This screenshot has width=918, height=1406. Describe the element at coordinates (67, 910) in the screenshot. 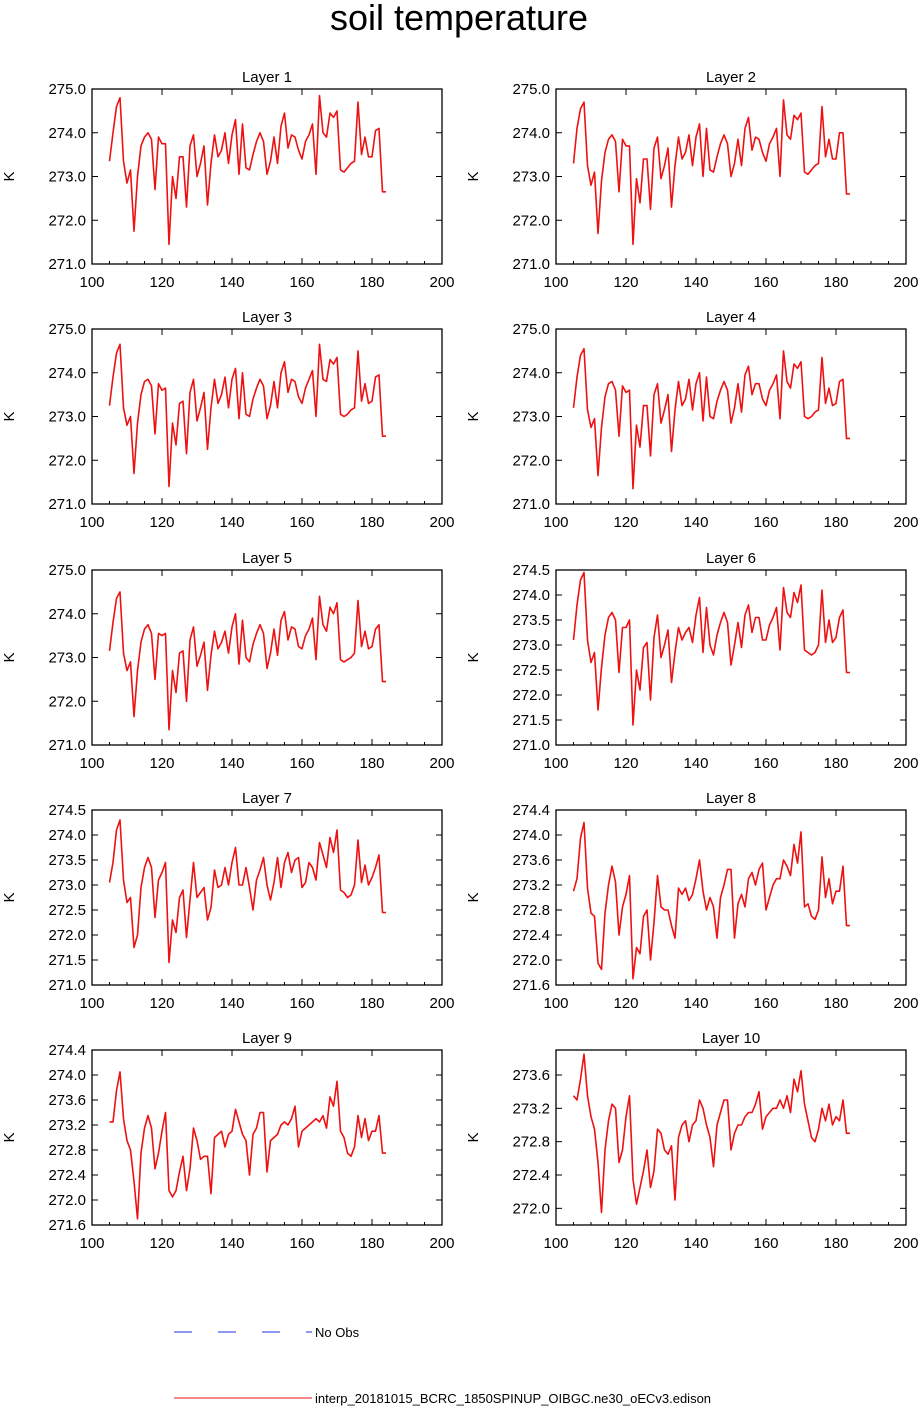

I see `y-tick-label: 272.5` at that location.